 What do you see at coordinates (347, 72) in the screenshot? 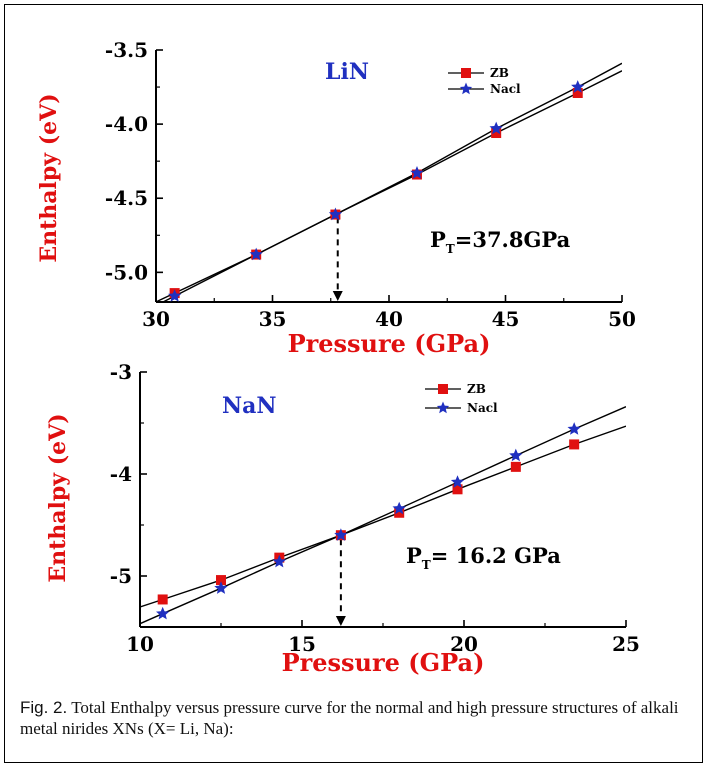
I see `panel-title: LiN` at bounding box center [347, 72].